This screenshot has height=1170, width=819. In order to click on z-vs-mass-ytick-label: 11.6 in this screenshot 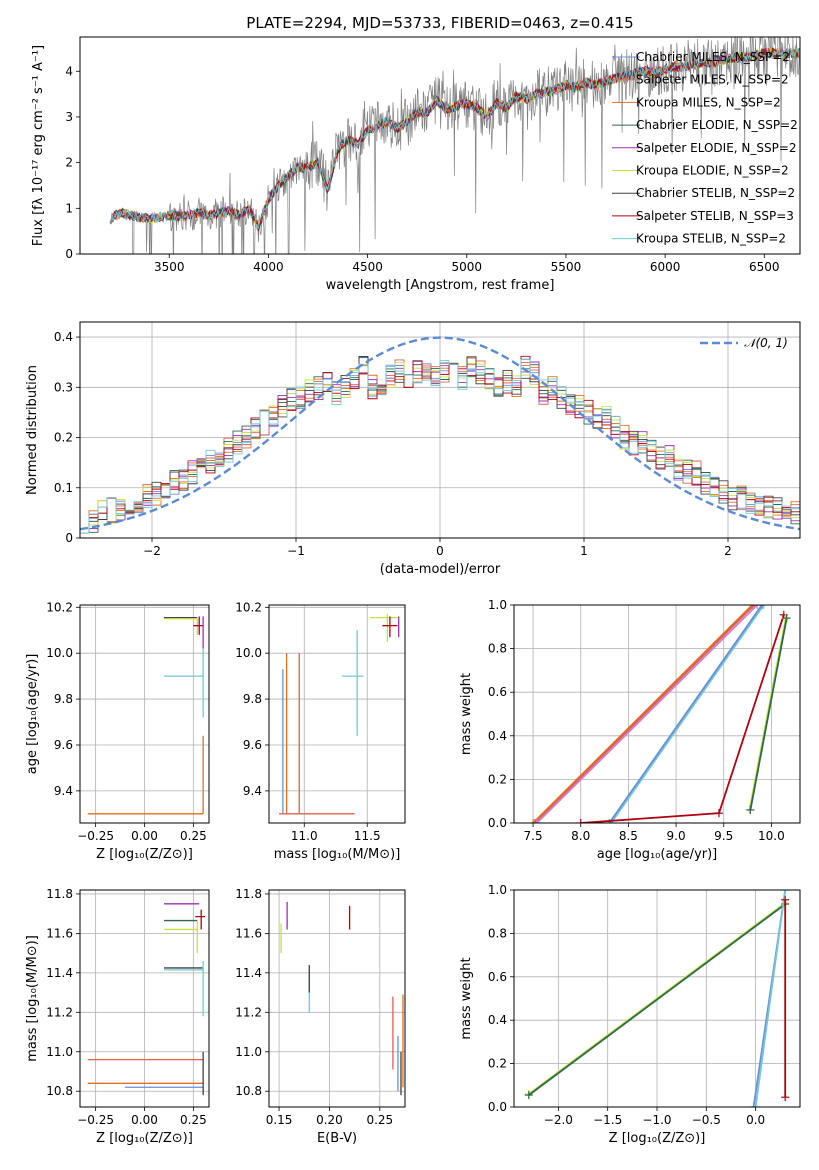, I will do `click(59, 933)`.